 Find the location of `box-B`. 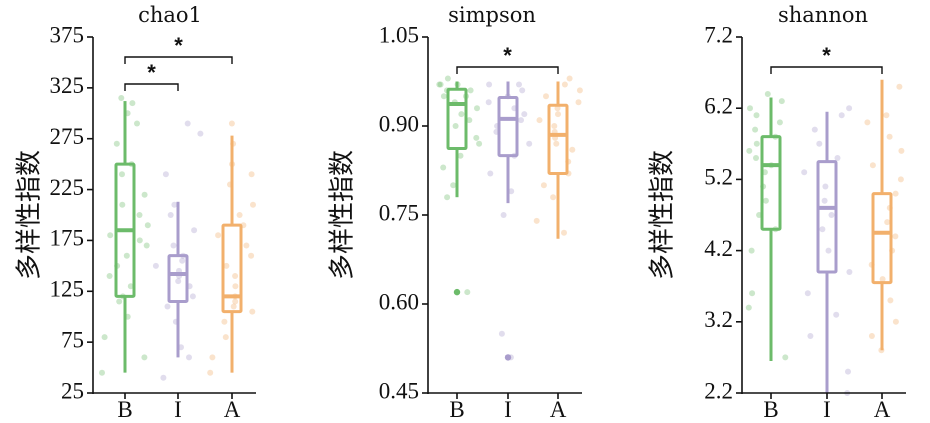

box-B is located at coordinates (771, 183).